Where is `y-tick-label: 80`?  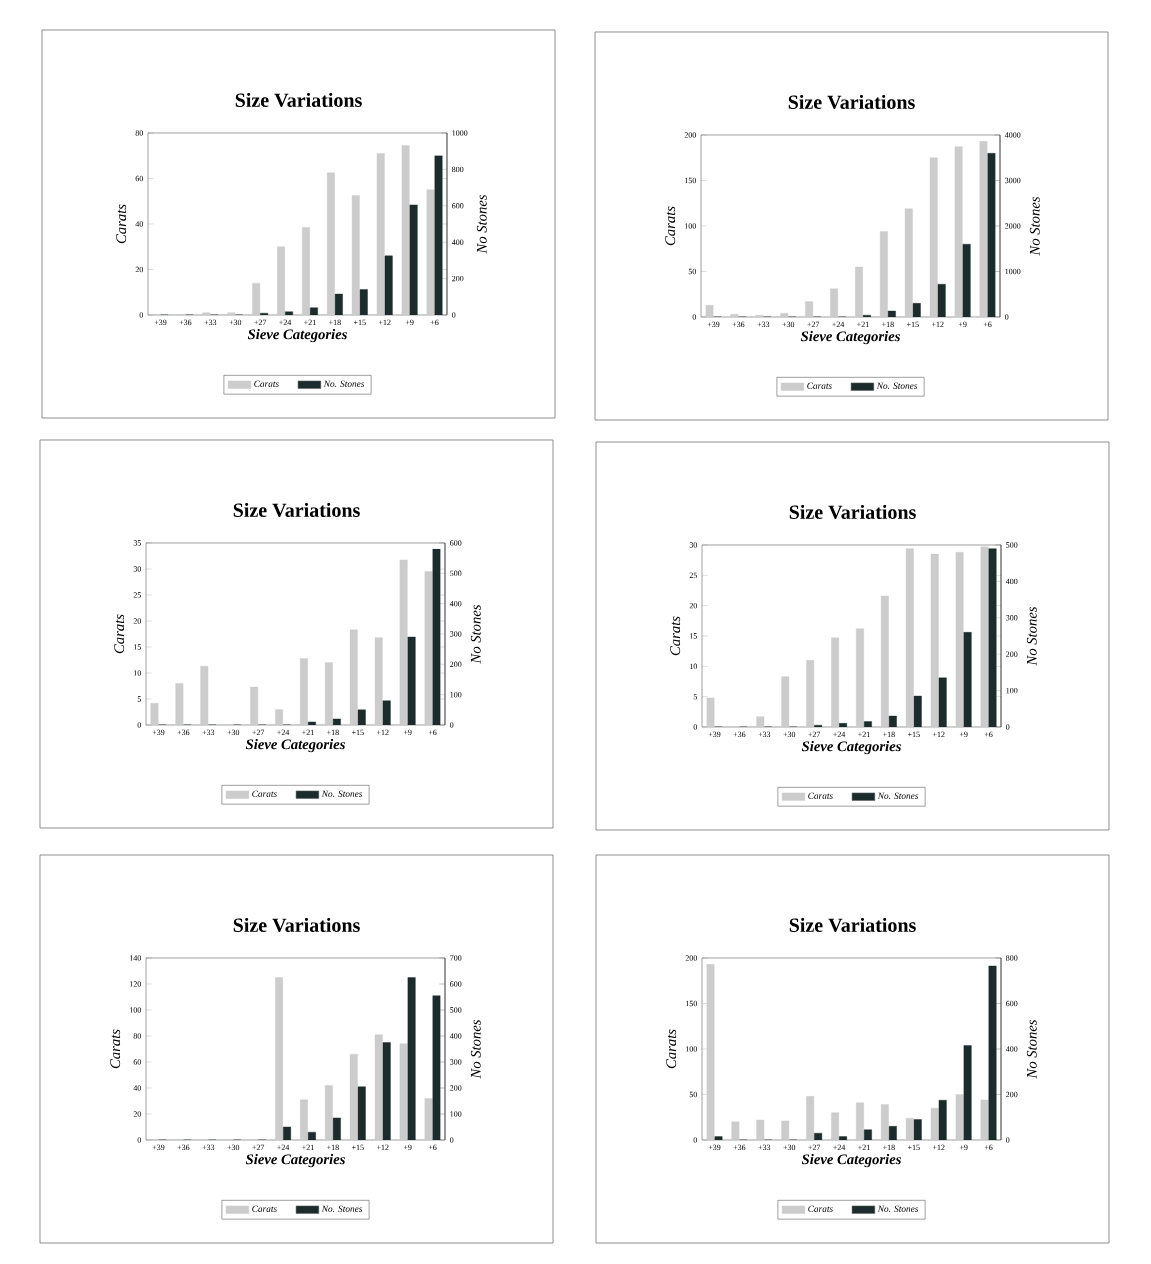
y-tick-label: 80 is located at coordinates (137, 1036).